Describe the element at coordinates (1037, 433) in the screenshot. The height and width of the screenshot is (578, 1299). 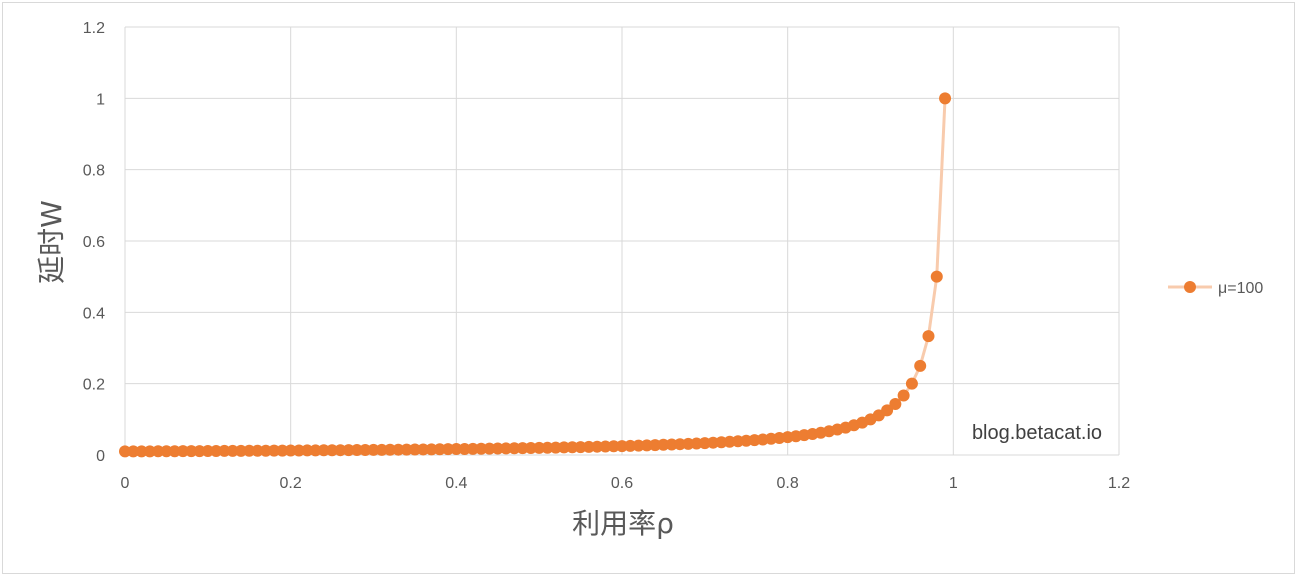
I see `watermark-annotation: blog.betacat.io` at that location.